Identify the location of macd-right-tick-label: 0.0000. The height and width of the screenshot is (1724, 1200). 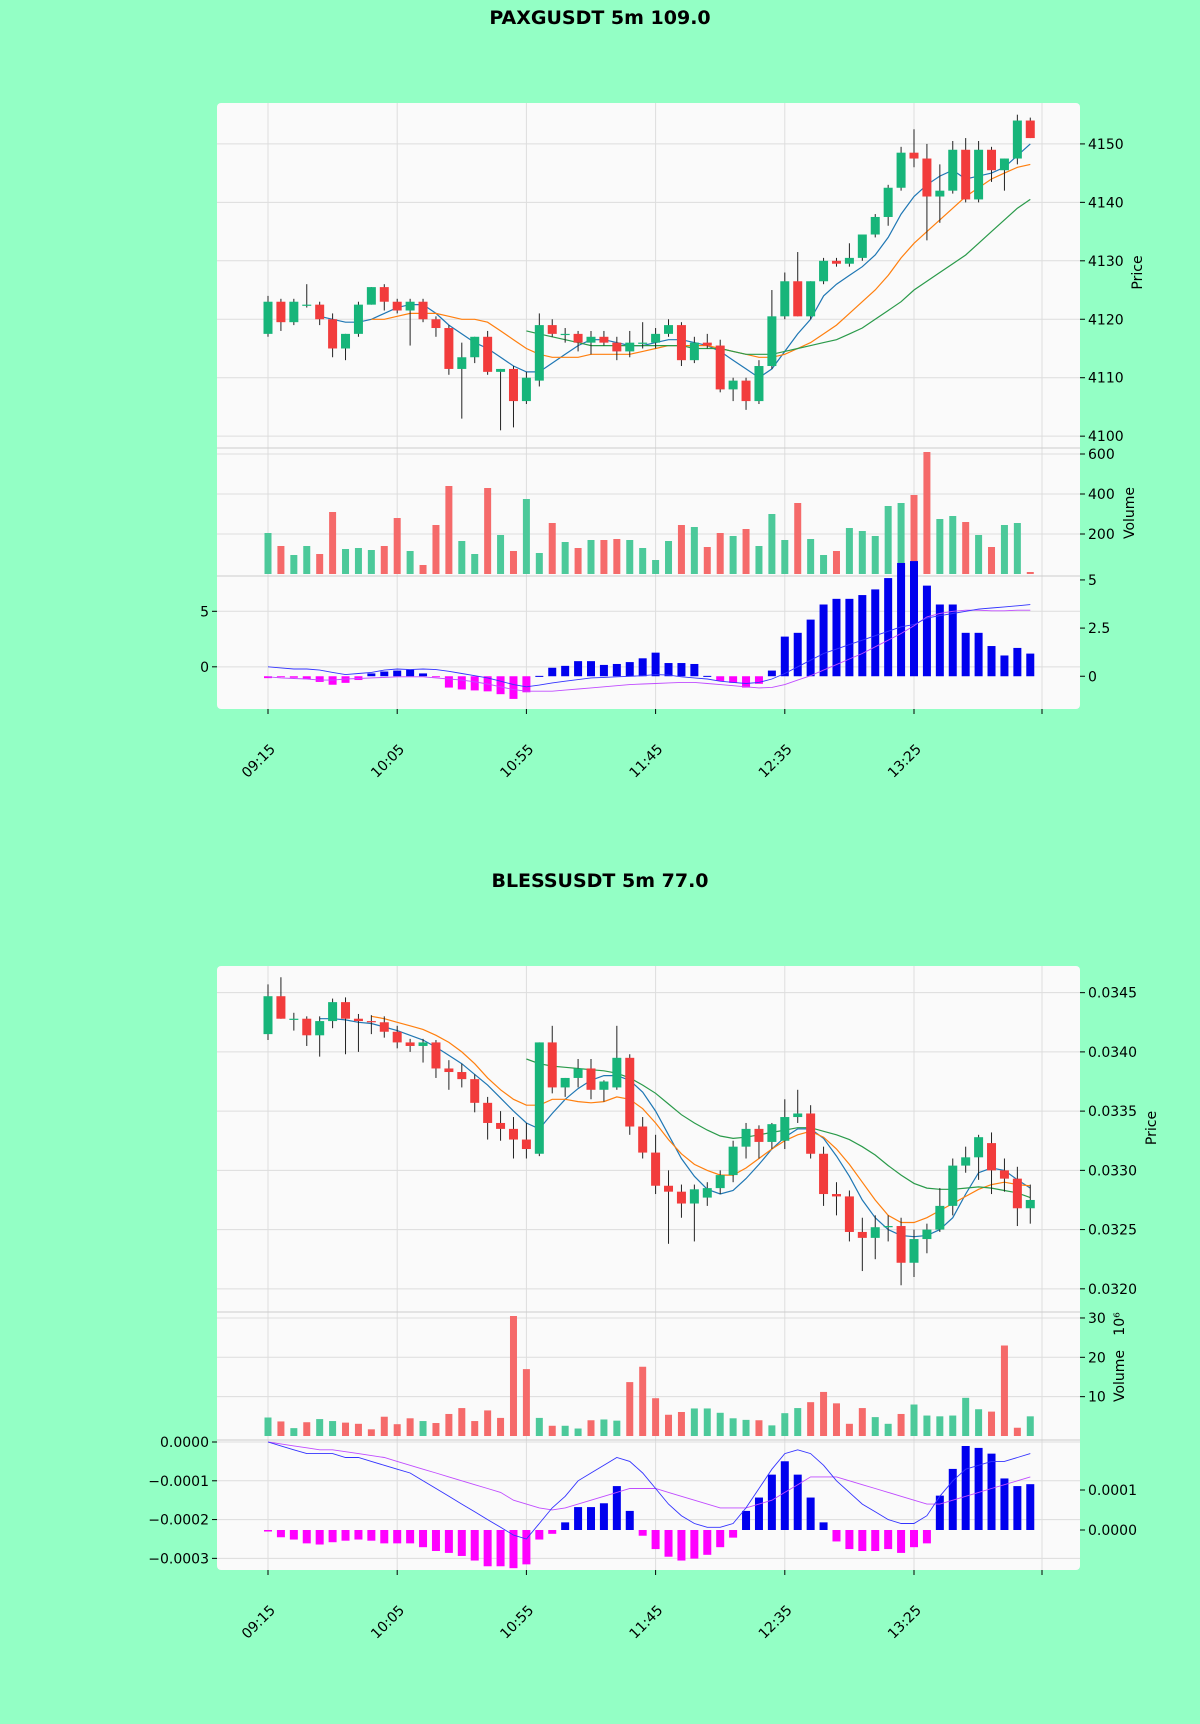
(1112, 1531).